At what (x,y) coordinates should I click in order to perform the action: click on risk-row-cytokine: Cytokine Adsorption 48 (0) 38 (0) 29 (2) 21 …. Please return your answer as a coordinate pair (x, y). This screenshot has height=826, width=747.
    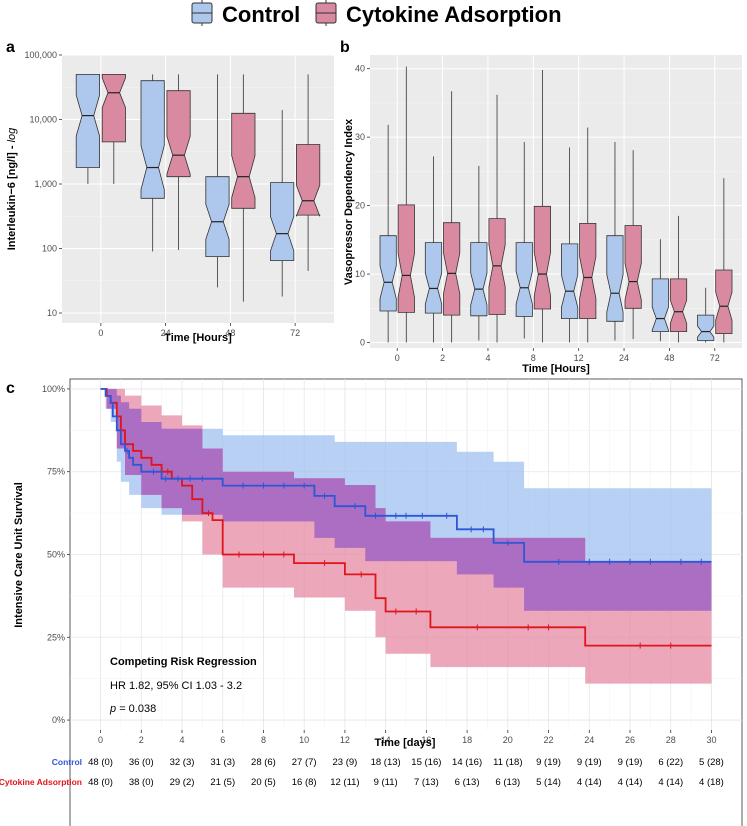
    Looking at the image, I should click on (362, 782).